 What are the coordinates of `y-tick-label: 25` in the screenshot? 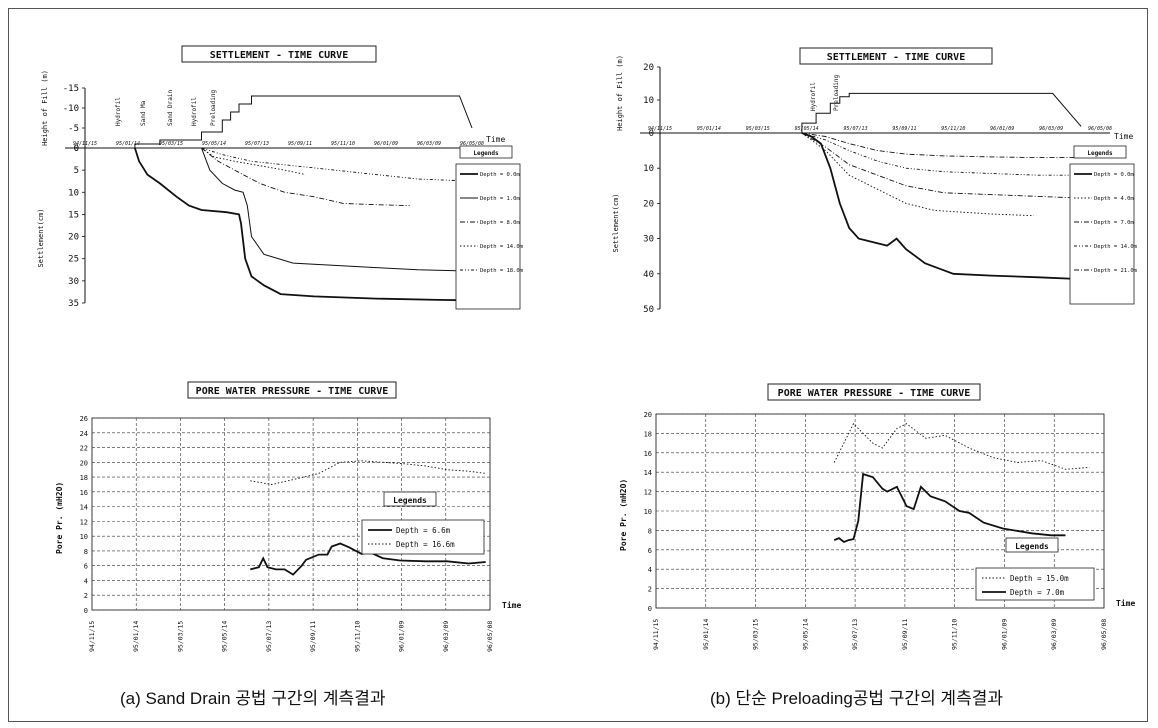 It's located at (73, 260).